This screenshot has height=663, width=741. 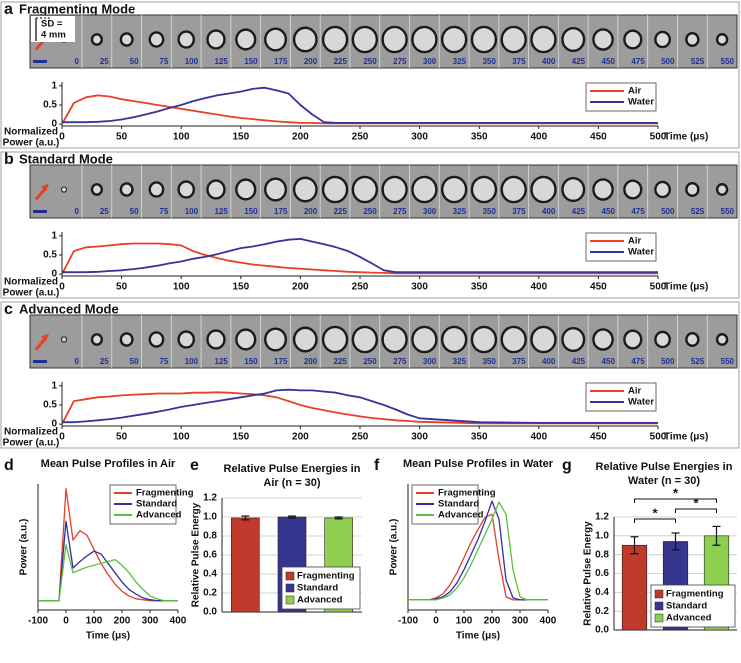 What do you see at coordinates (134, 61) in the screenshot?
I see `frame-time-label: 50` at bounding box center [134, 61].